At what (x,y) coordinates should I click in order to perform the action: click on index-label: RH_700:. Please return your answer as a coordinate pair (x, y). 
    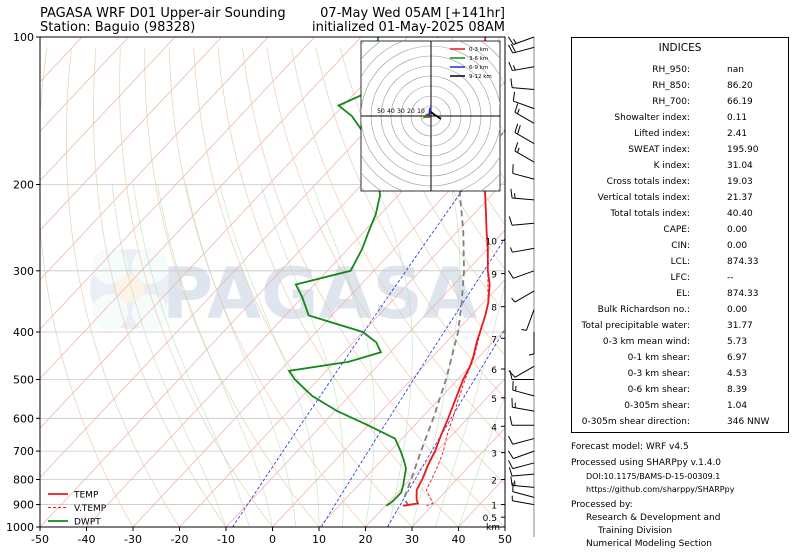
    Looking at the image, I should click on (671, 102).